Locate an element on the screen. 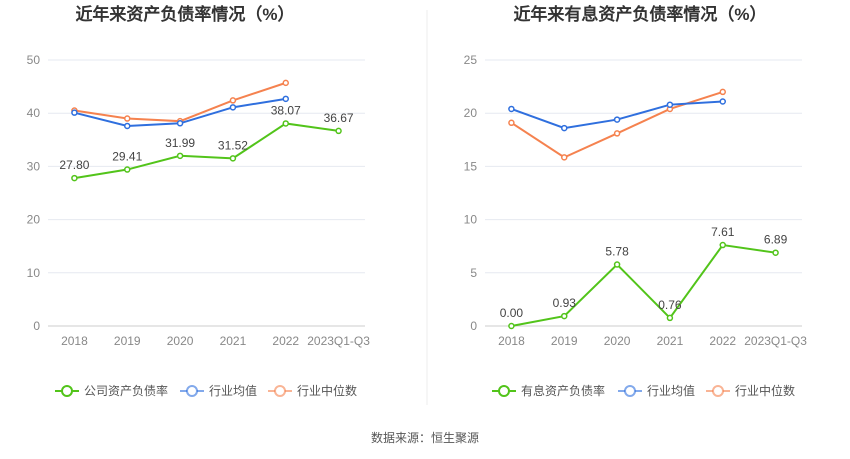 This screenshot has width=850, height=459. data-label: 0.76 is located at coordinates (670, 305).